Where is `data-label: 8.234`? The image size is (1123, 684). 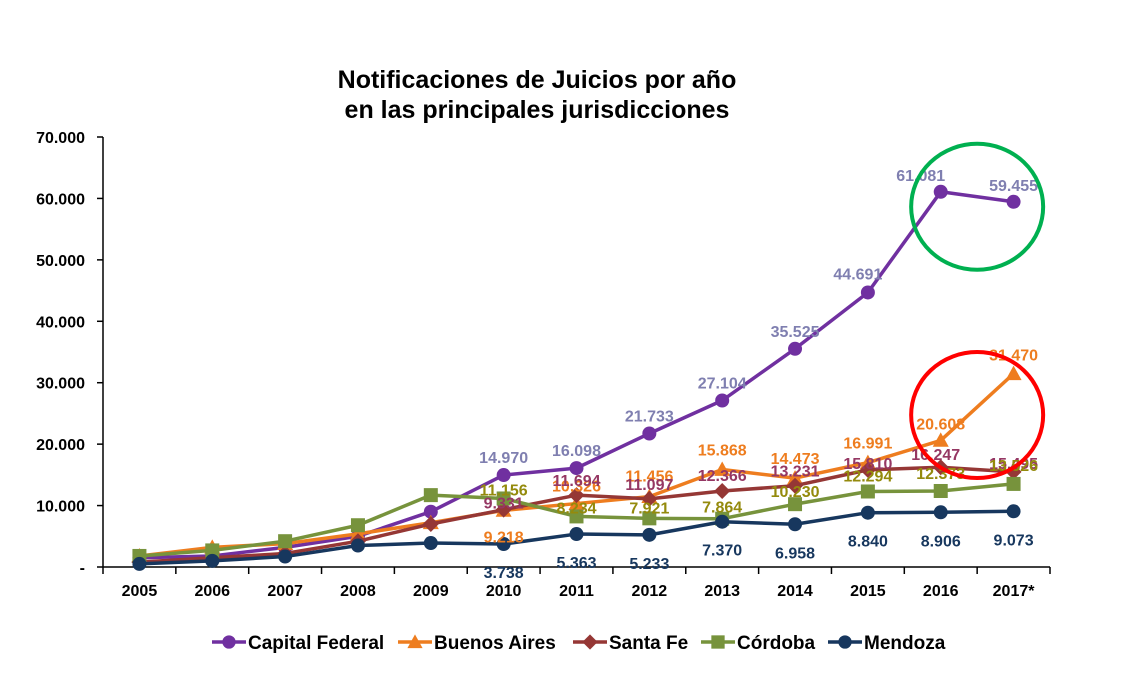 data-label: 8.234 is located at coordinates (576, 508).